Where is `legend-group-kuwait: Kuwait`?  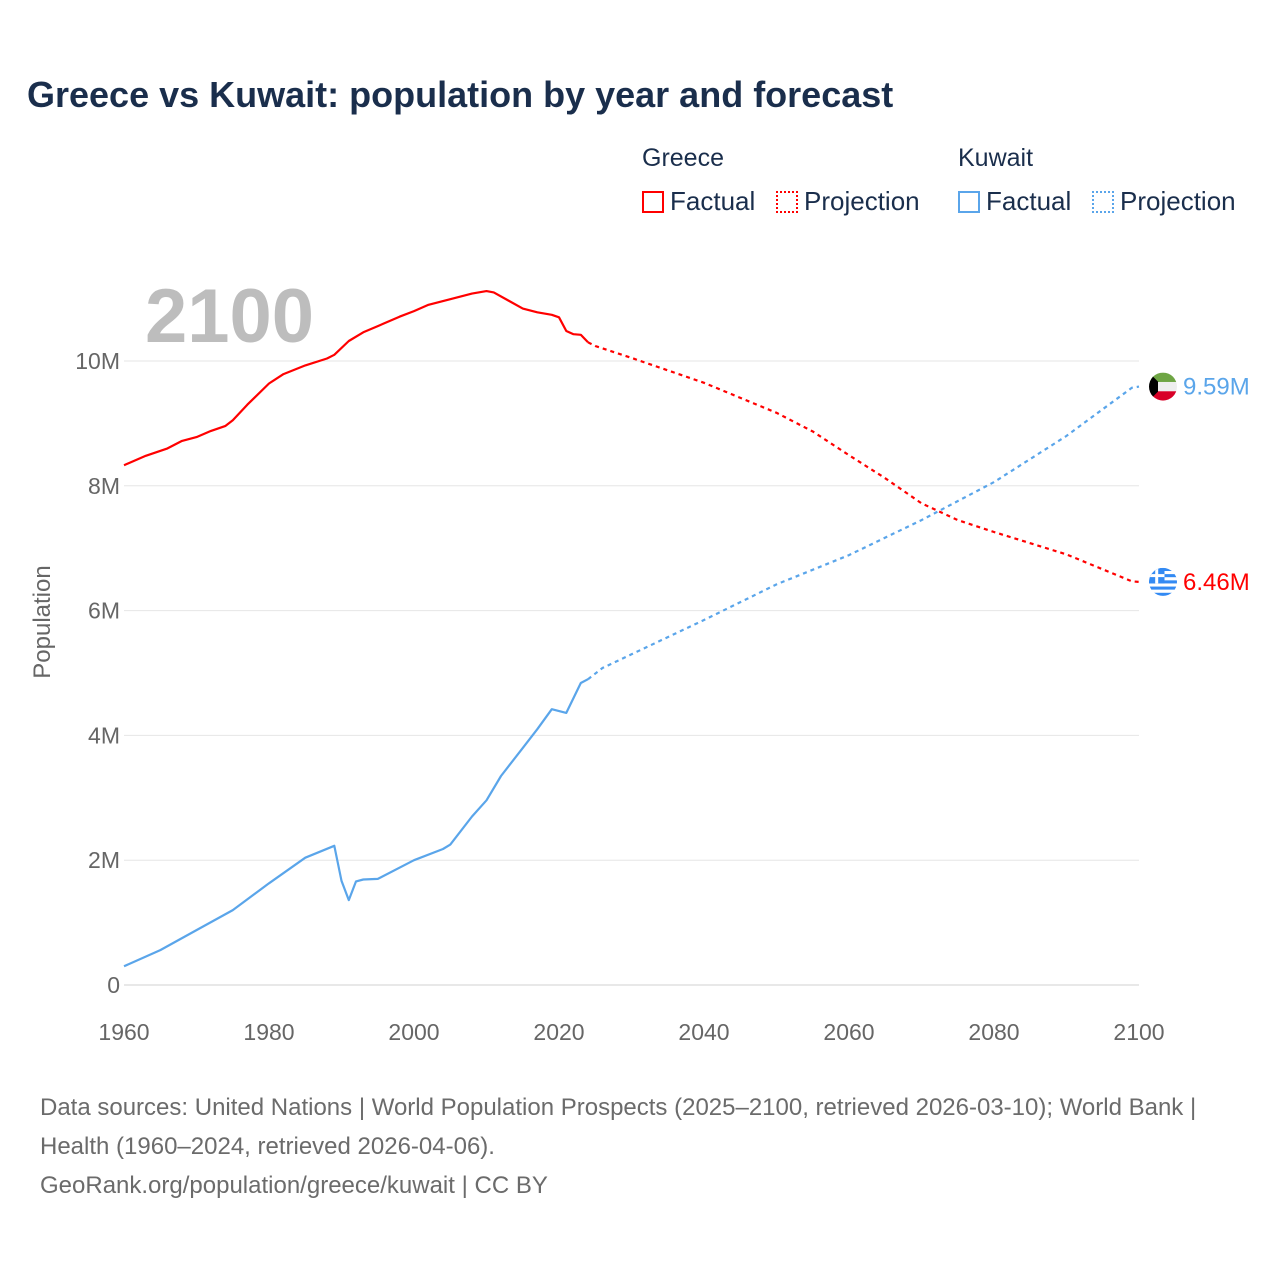 legend-group-kuwait: Kuwait is located at coordinates (996, 158).